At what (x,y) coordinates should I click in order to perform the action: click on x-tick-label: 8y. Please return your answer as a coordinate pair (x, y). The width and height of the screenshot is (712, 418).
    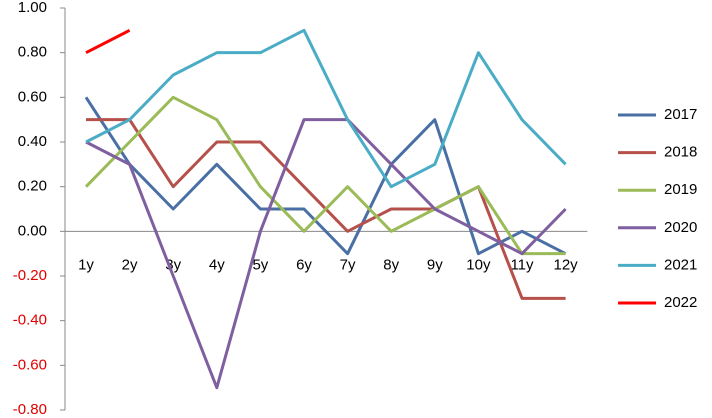
    Looking at the image, I should click on (391, 264).